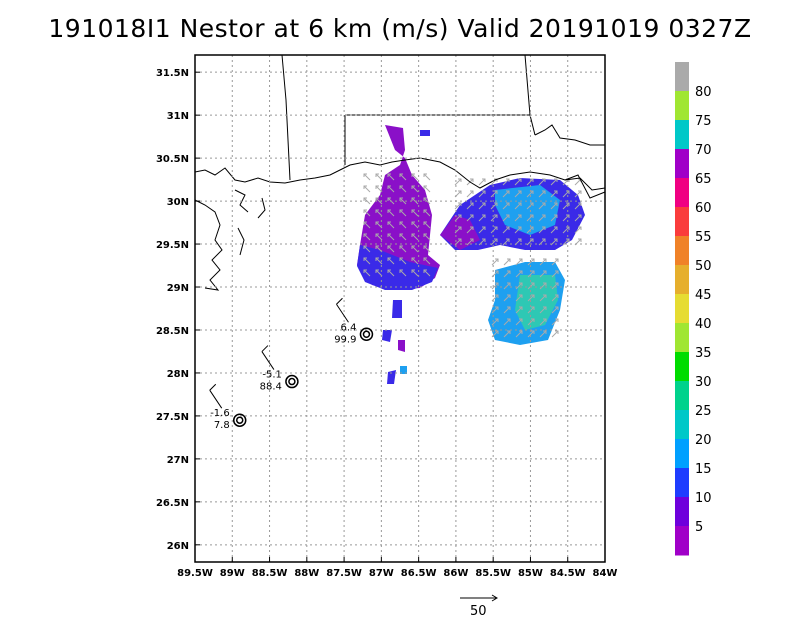  What do you see at coordinates (232, 573) in the screenshot?
I see `lon-label: 89W` at bounding box center [232, 573].